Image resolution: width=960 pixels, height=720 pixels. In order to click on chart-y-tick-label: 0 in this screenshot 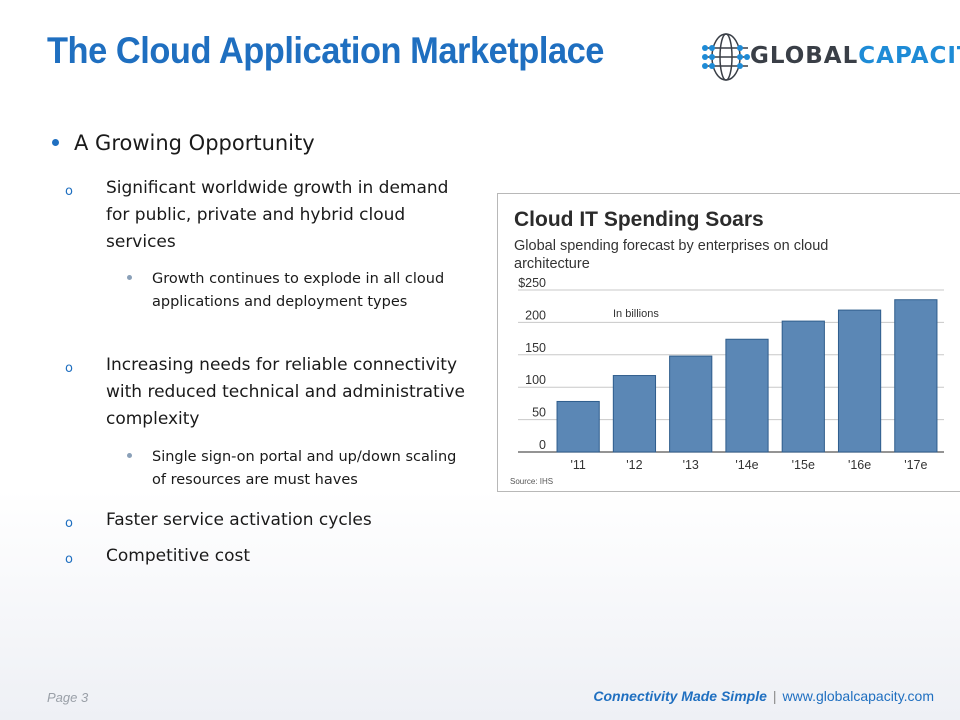, I will do `click(542, 445)`.